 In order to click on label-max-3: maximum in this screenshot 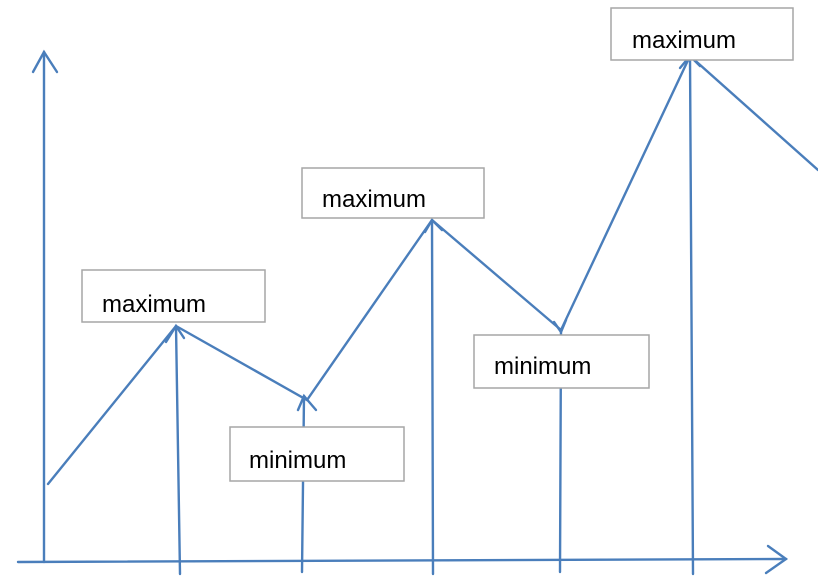, I will do `click(702, 34)`.